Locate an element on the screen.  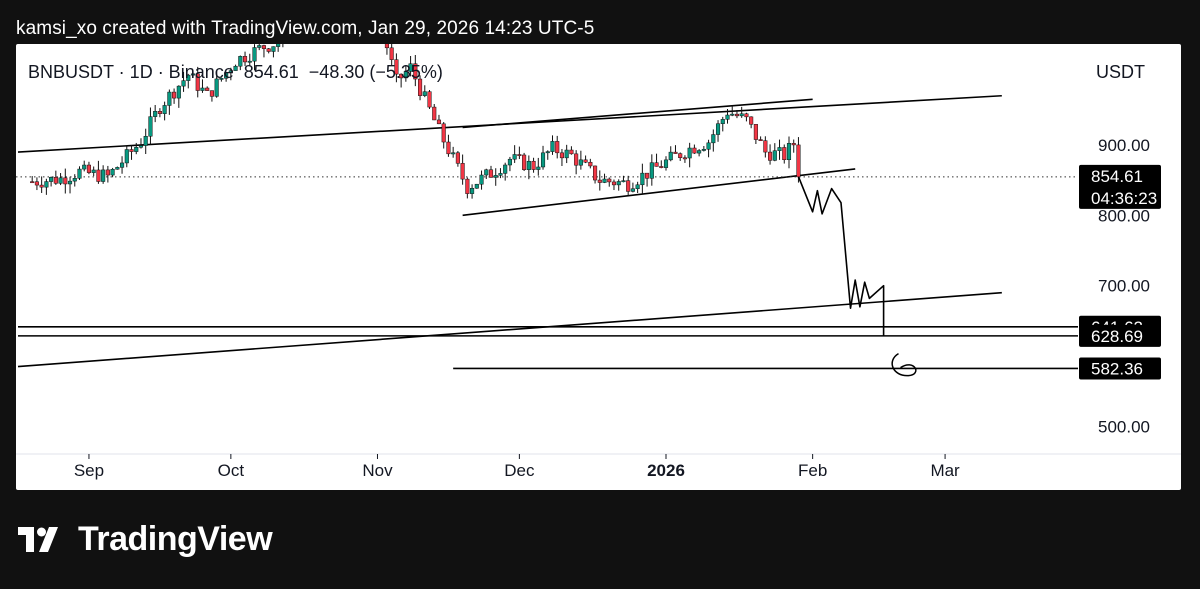
legend-change: −48.30 (−5.35%) is located at coordinates (376, 72).